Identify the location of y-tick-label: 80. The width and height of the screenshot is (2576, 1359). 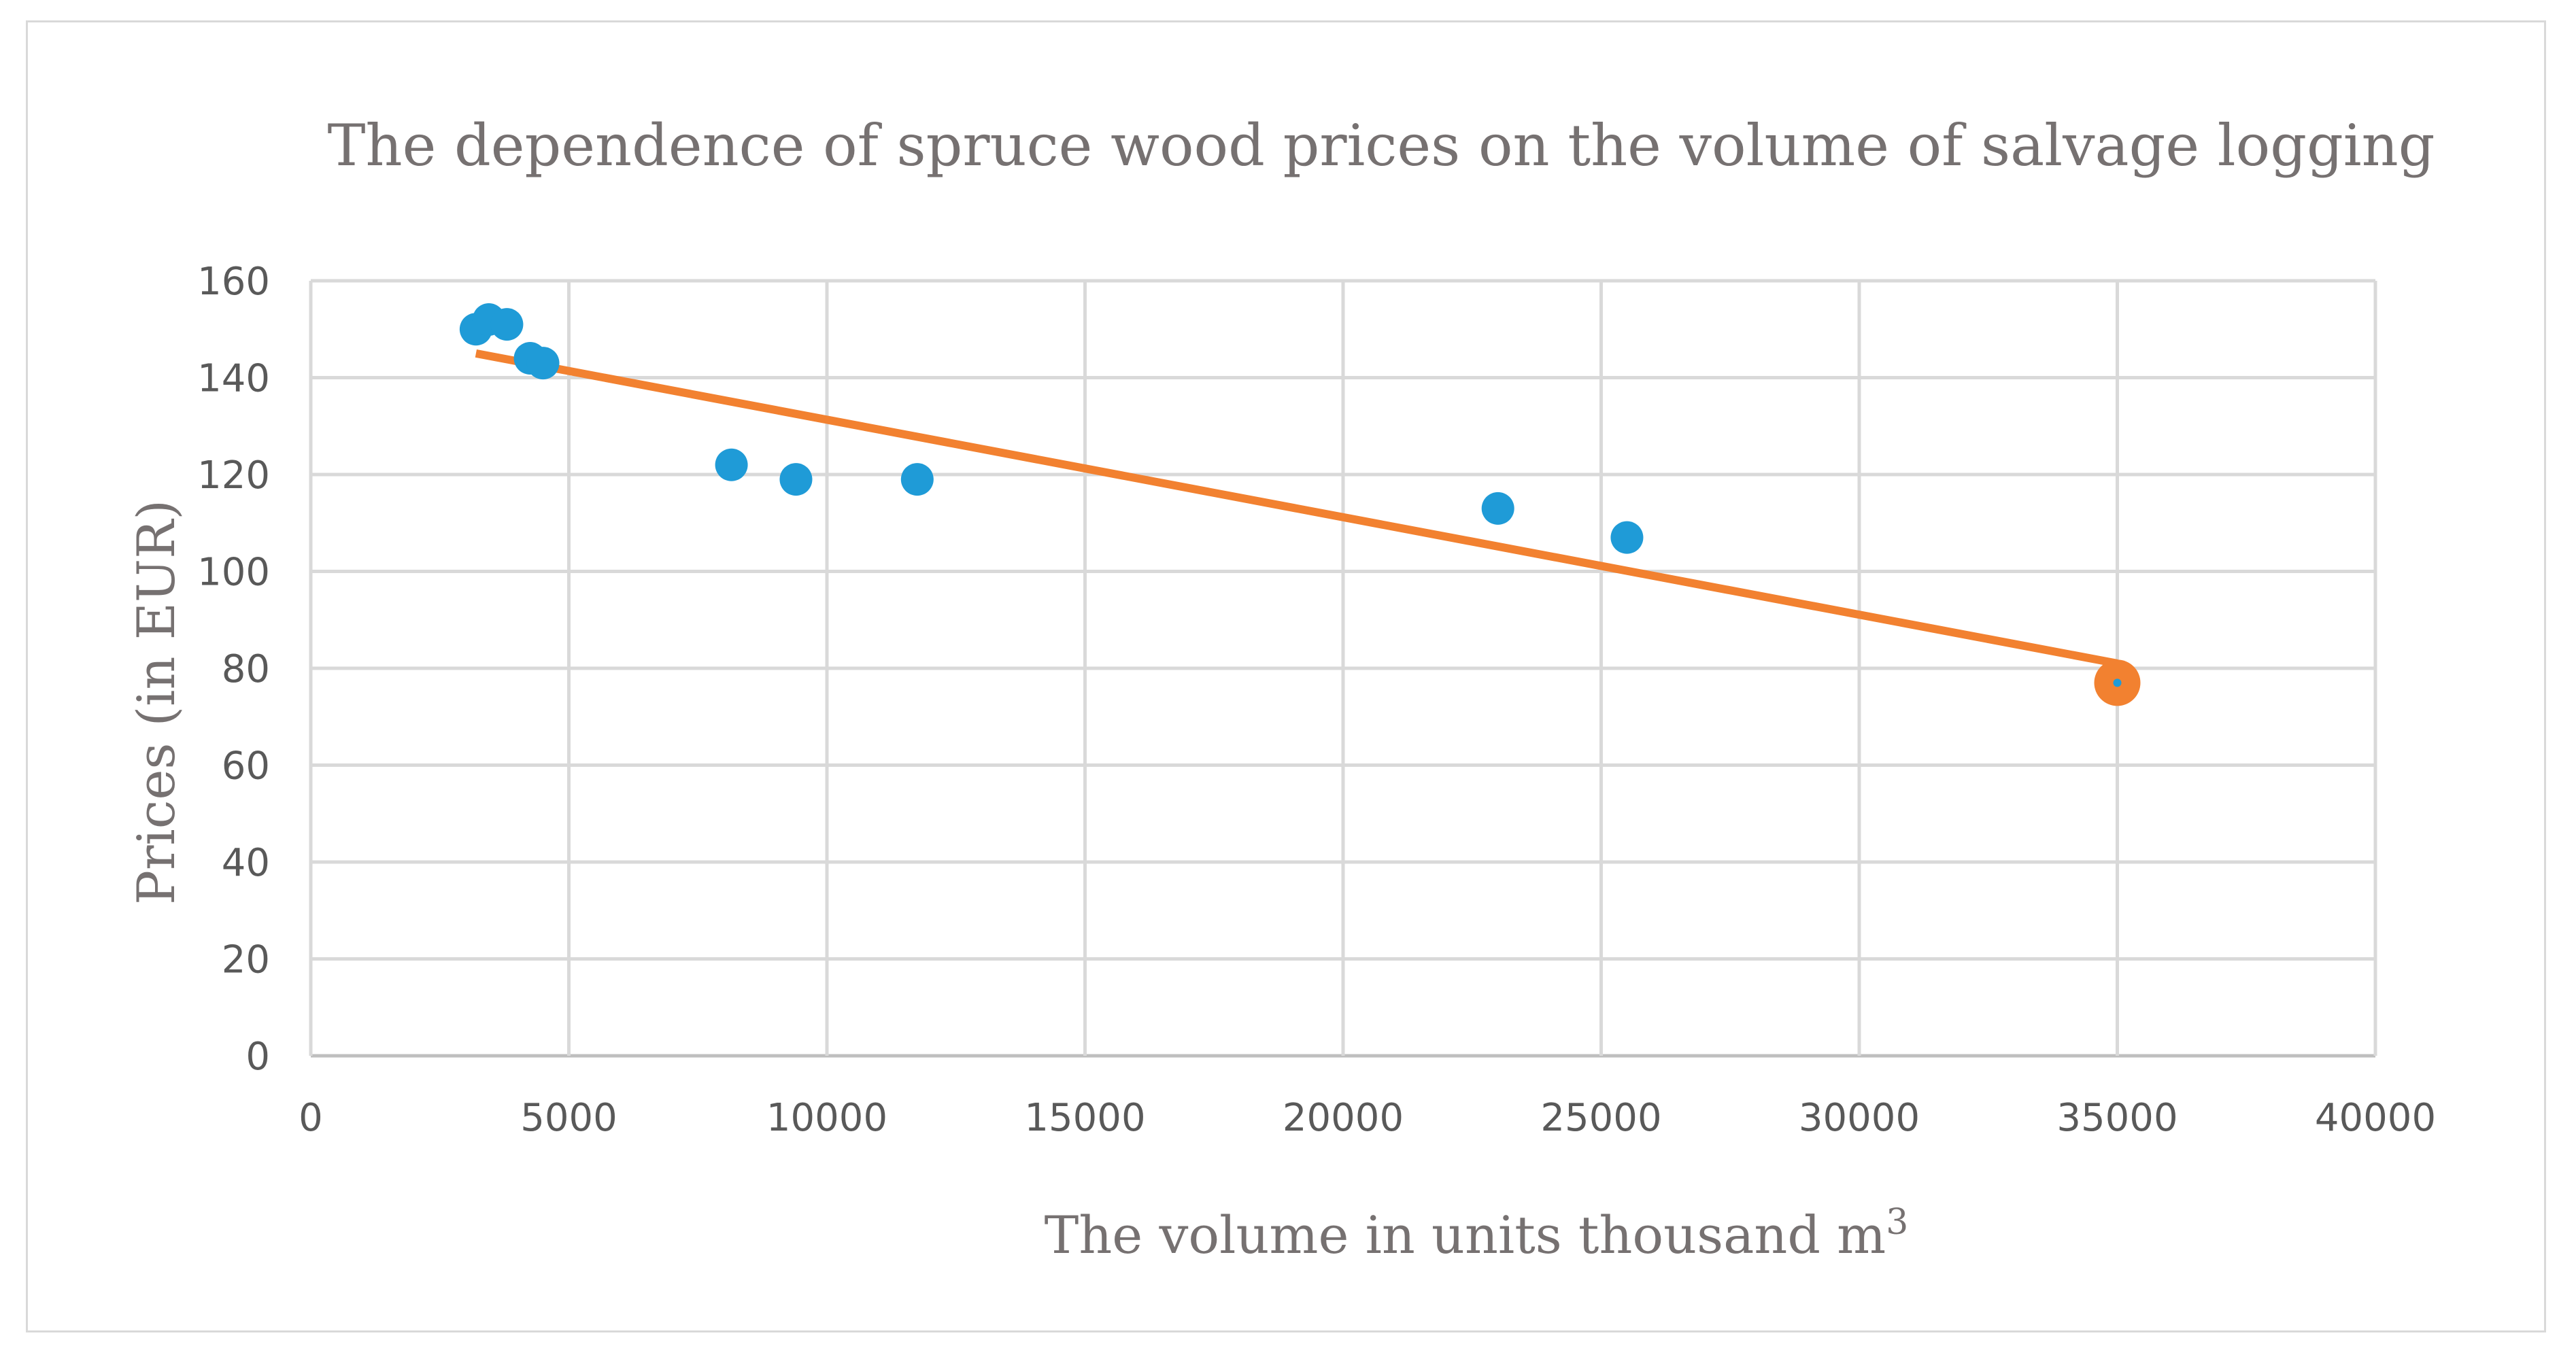
(246, 669).